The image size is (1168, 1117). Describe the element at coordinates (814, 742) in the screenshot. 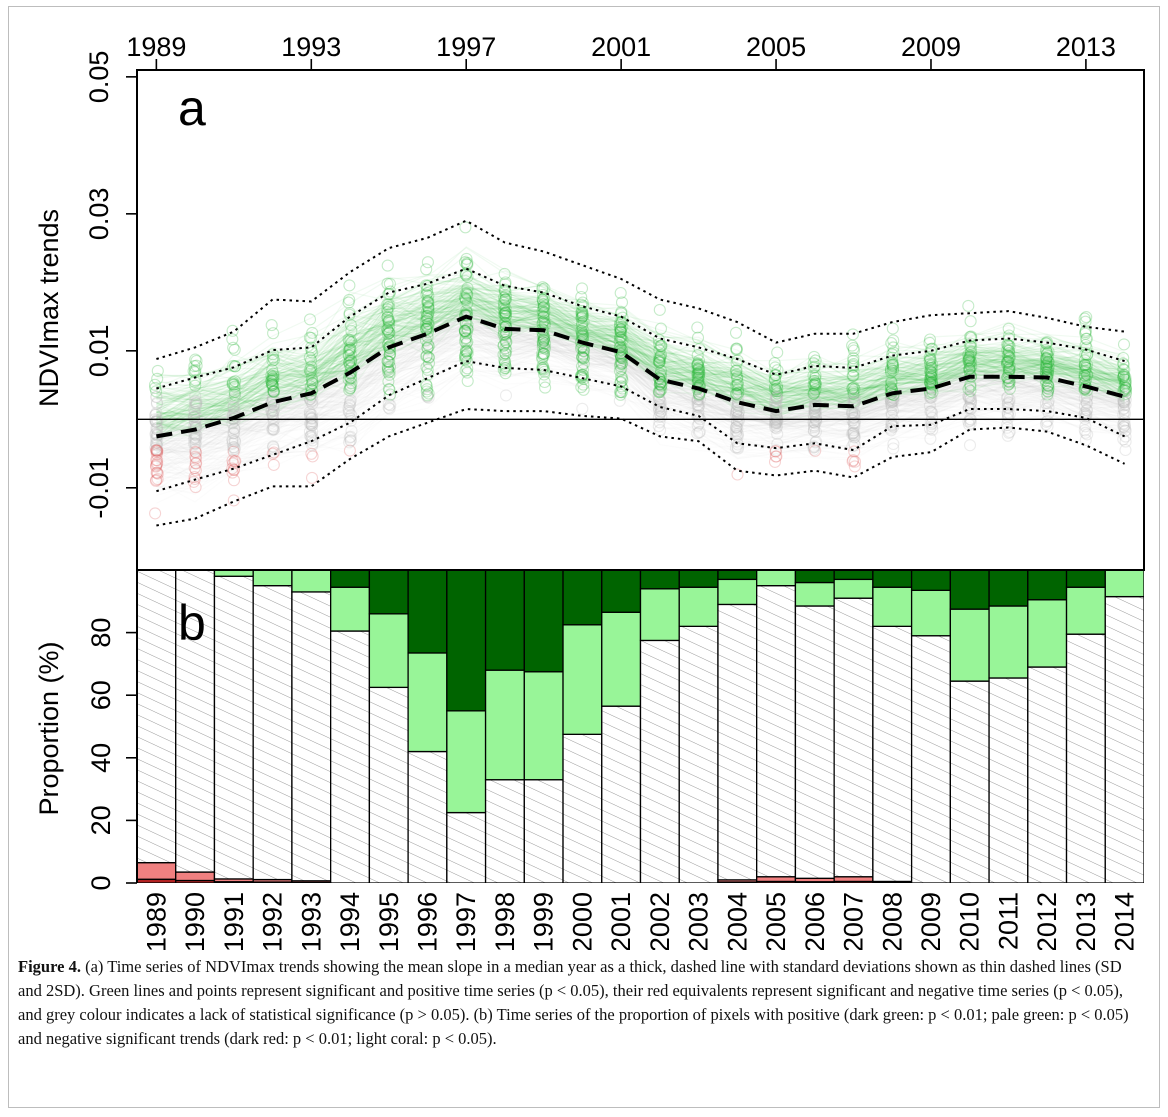

I see `bar-not-significant-hatch` at that location.